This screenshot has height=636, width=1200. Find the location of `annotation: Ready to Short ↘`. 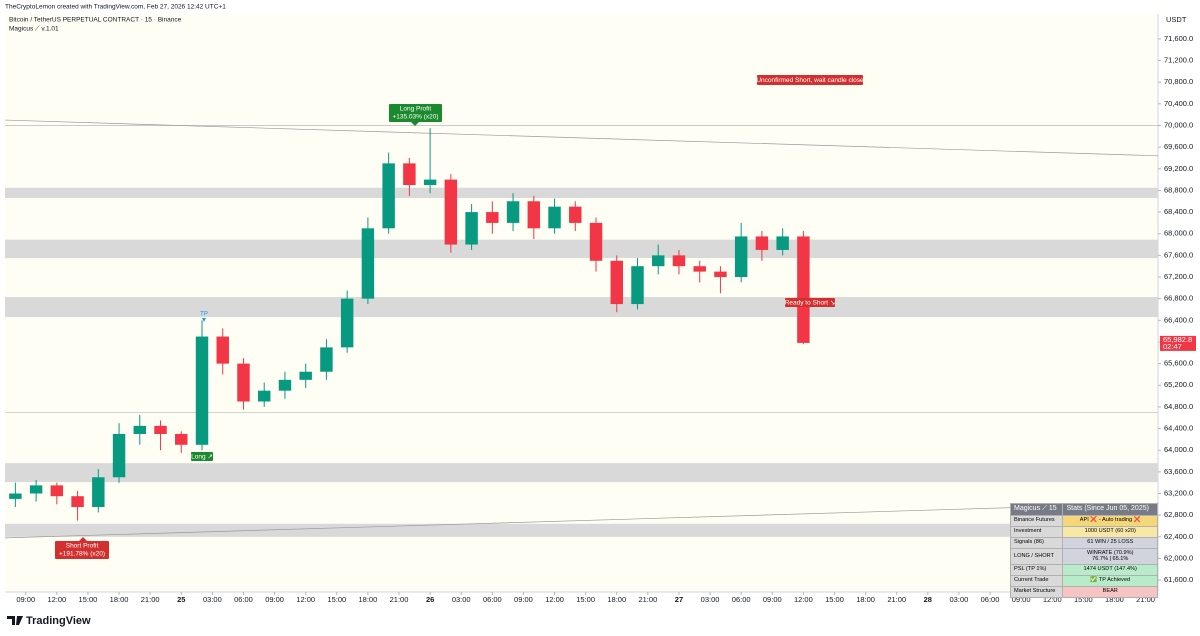

annotation: Ready to Short ↘ is located at coordinates (810, 302).